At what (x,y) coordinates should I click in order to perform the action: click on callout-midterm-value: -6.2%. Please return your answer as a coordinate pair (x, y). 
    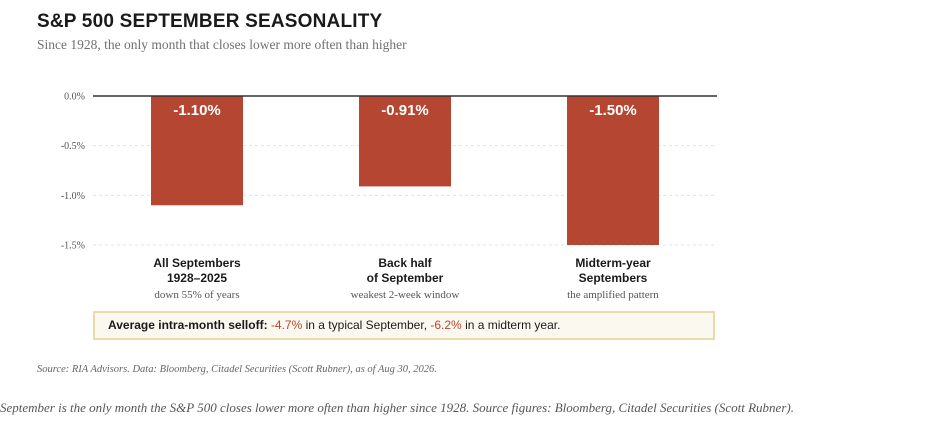
    Looking at the image, I should click on (446, 325).